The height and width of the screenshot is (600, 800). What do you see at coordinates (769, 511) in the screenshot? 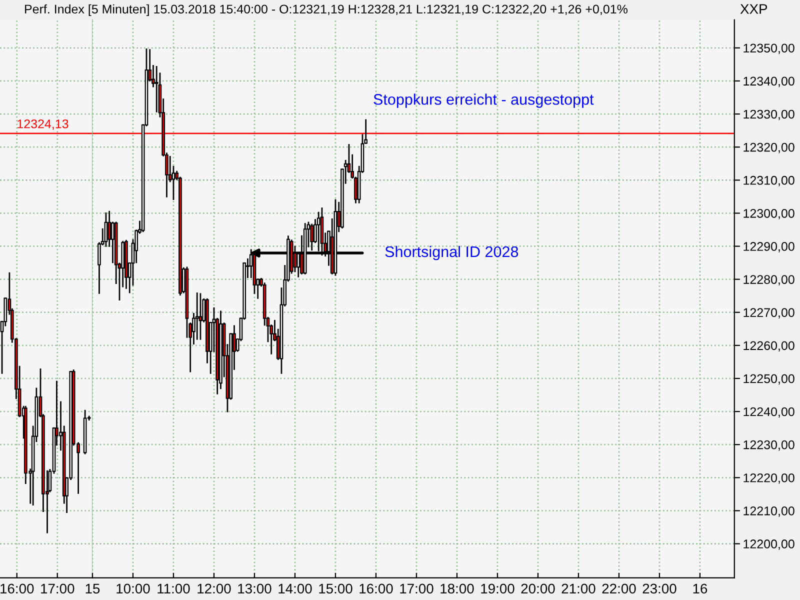
I see `y-tick-label: 12210,00` at bounding box center [769, 511].